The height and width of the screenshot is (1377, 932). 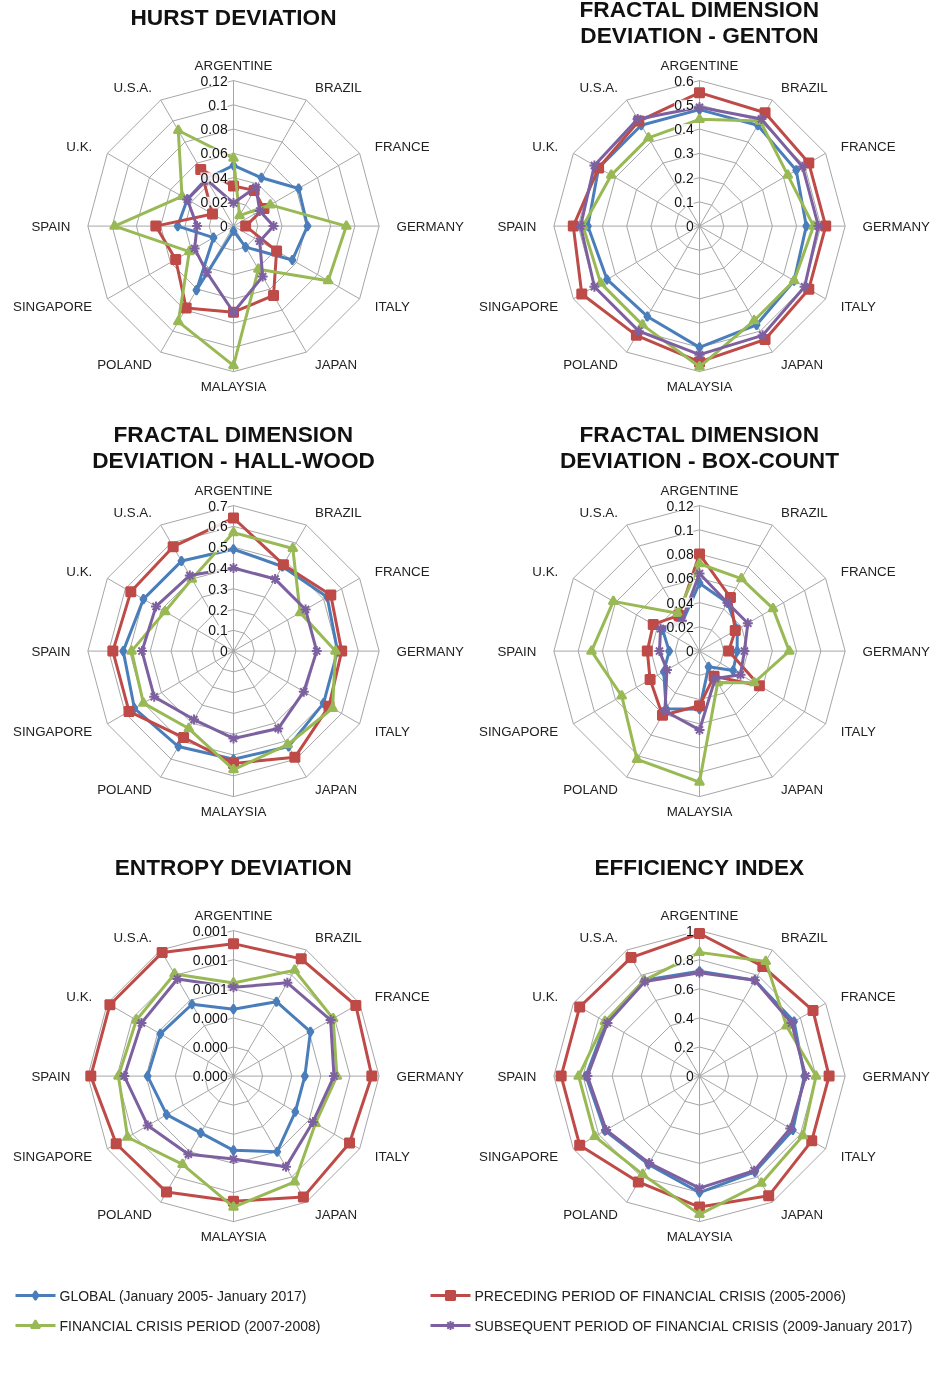 What do you see at coordinates (699, 866) in the screenshot?
I see `chart-title: EFFICIENCY INDEX` at bounding box center [699, 866].